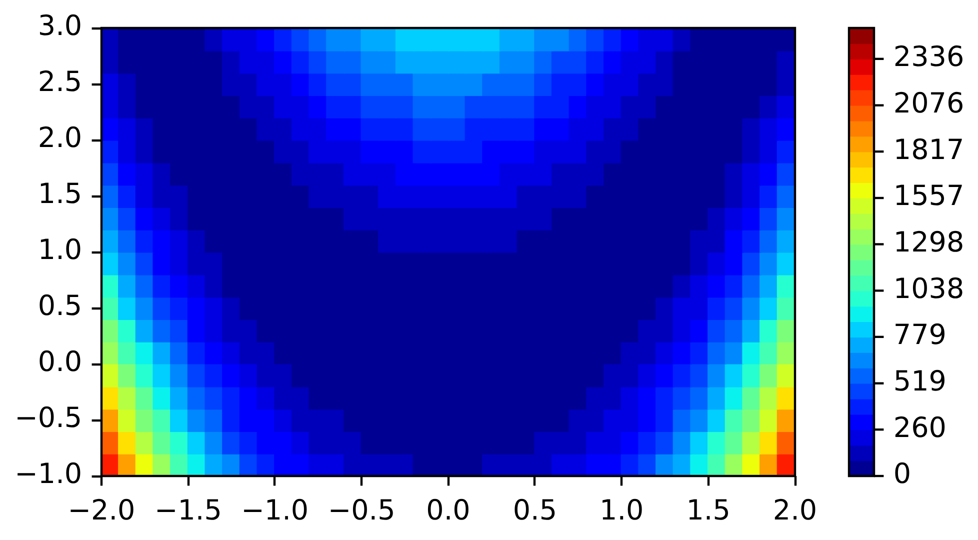 This screenshot has width=978, height=540. What do you see at coordinates (60, 361) in the screenshot?
I see `y-tick-label: 0.0` at bounding box center [60, 361].